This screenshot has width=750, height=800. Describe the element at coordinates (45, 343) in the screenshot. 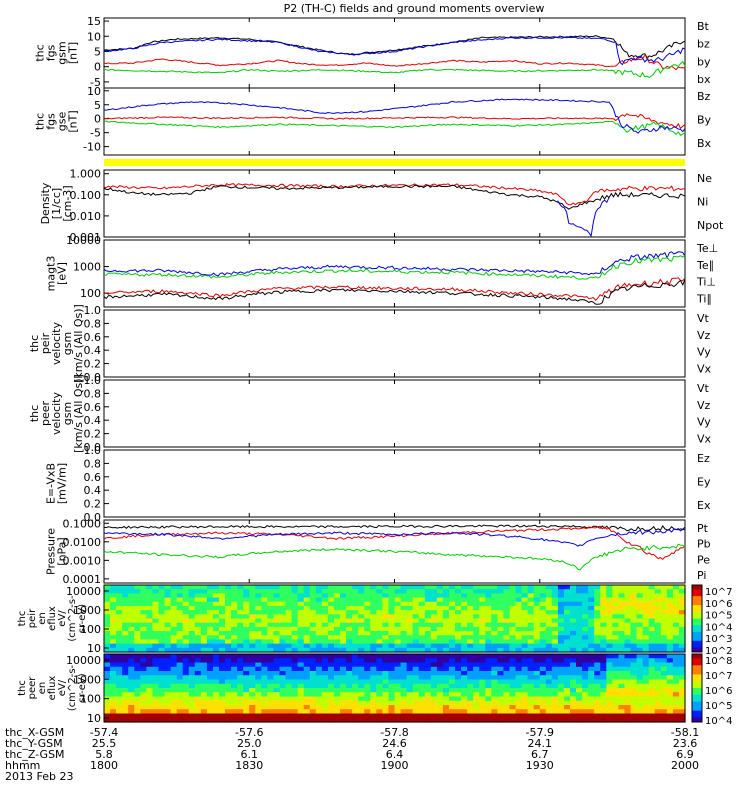

I see `y-axis-label-line: peir` at that location.